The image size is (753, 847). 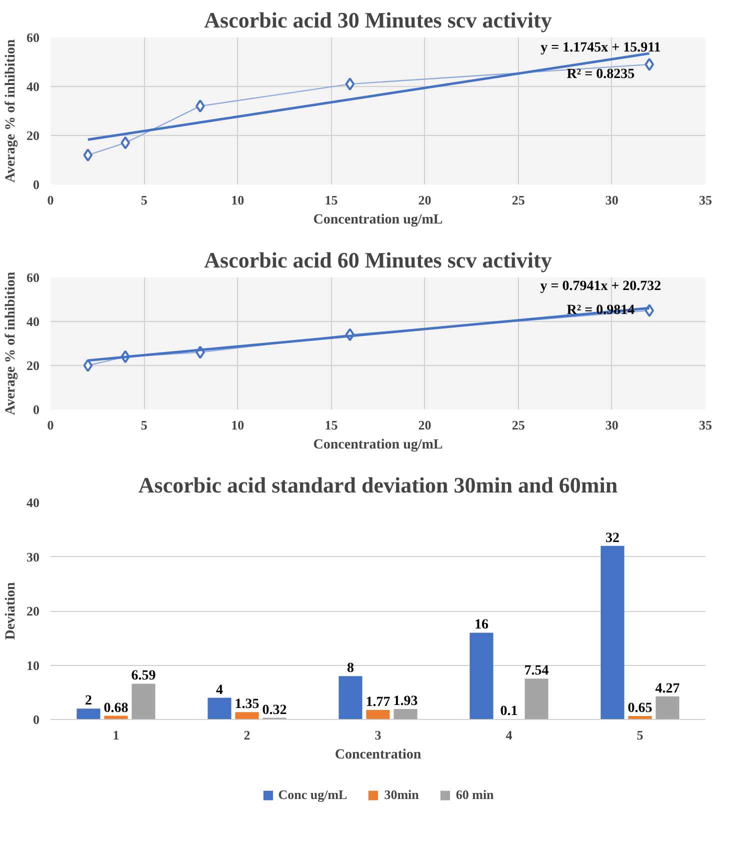 What do you see at coordinates (378, 485) in the screenshot?
I see `chart-title: Ascorbic acid standard deviation 30min and 60min` at bounding box center [378, 485].